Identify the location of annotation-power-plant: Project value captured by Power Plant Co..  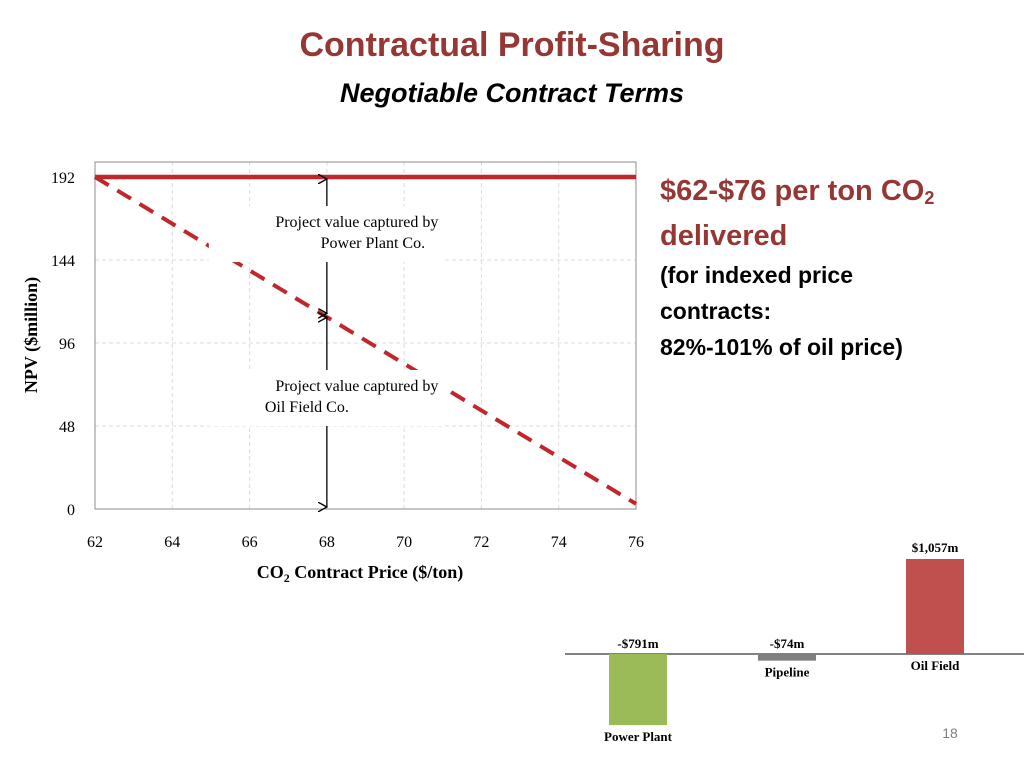
(326, 246).